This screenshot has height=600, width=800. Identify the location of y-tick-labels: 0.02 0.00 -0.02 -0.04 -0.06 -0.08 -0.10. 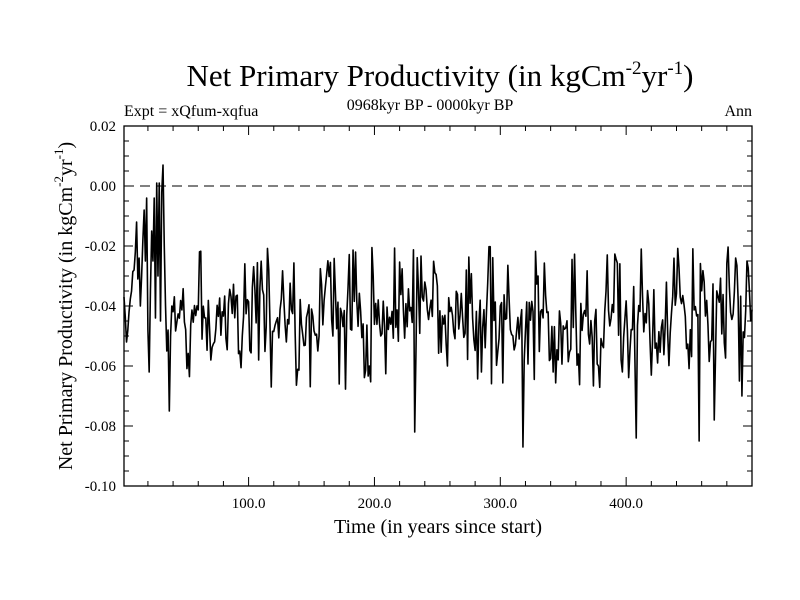
(101, 307).